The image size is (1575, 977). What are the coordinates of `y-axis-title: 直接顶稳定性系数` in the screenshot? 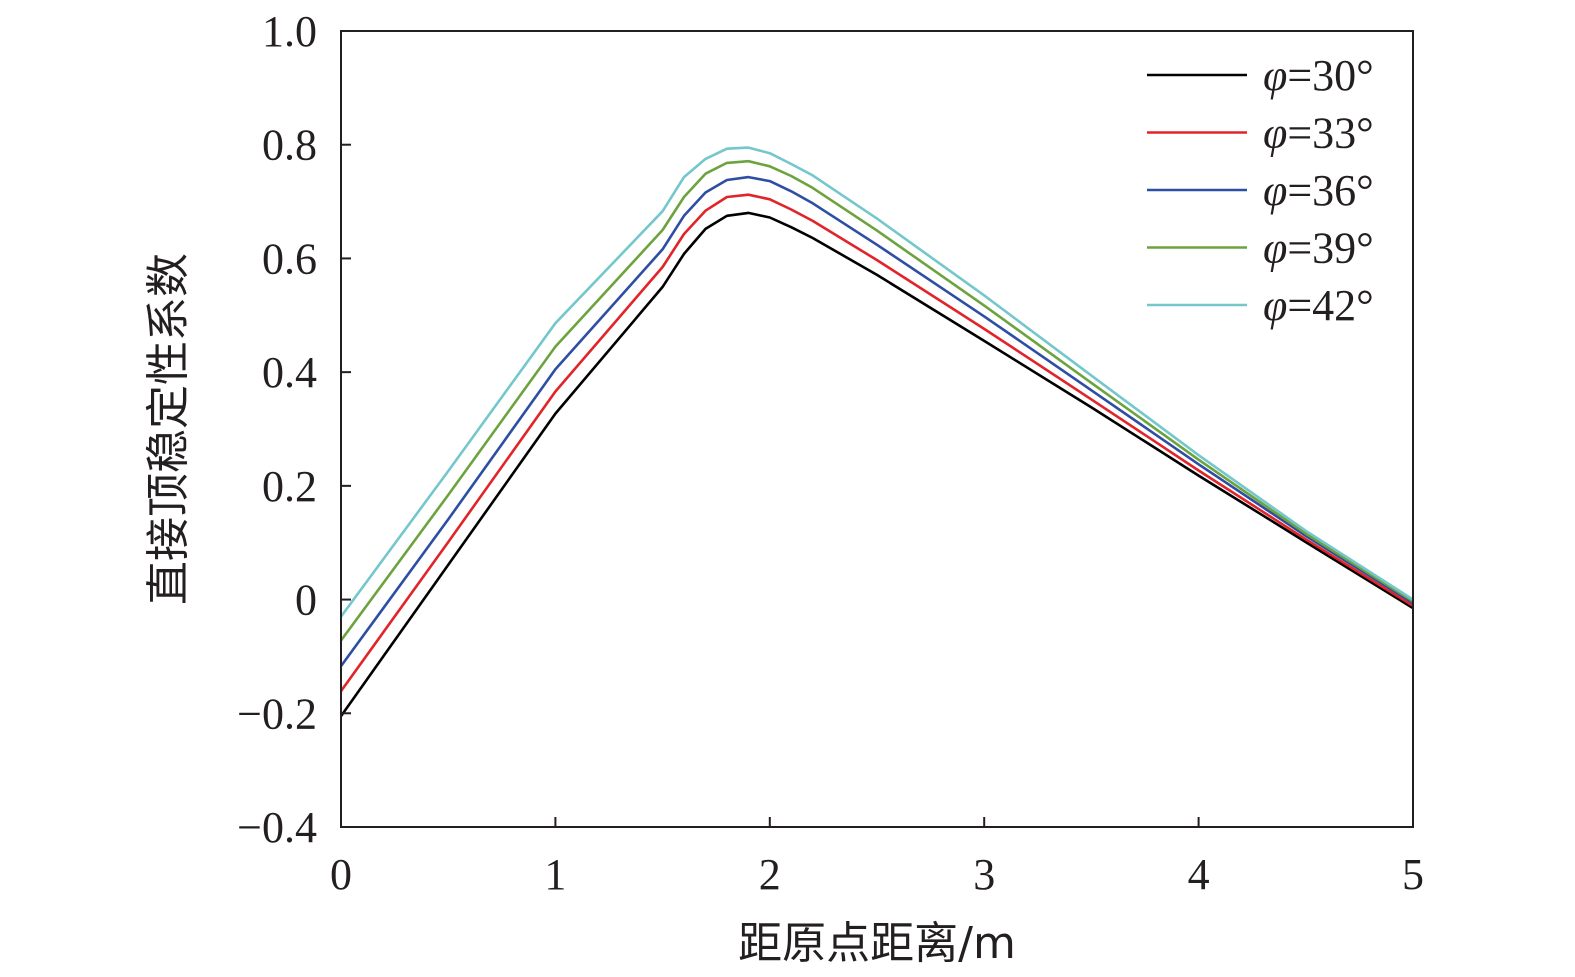 It's located at (168, 429).